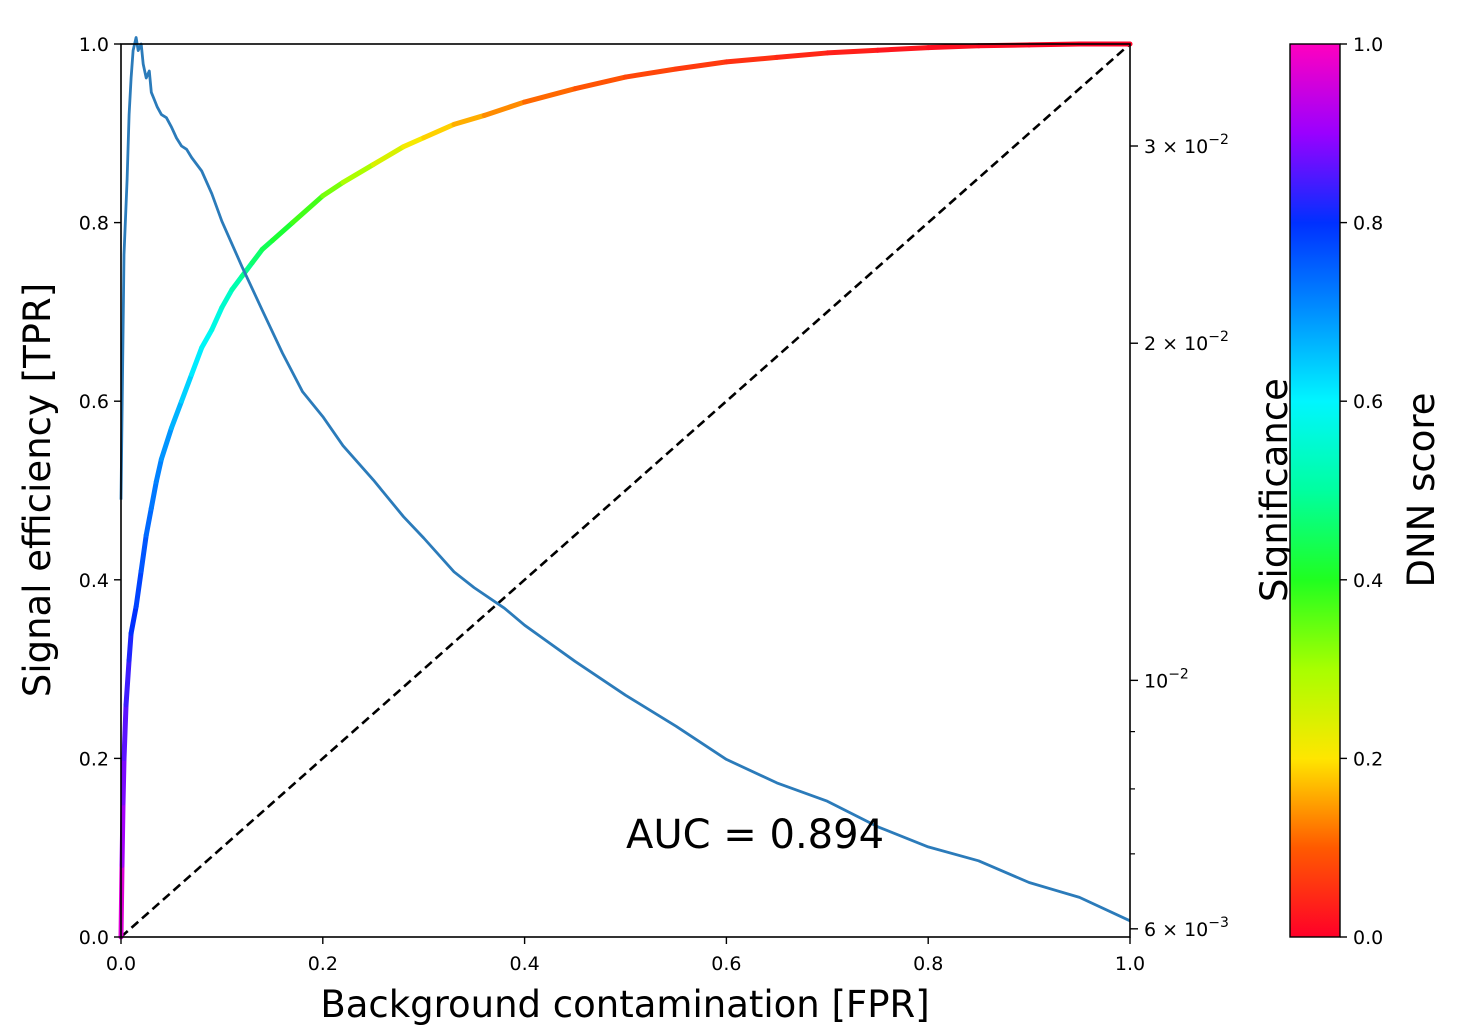 This screenshot has width=1460, height=1034. I want to click on y2-axis-ticks: 6 × 10−3 10−2 2 × 10−2 3 × 10−2, so click(1179, 536).